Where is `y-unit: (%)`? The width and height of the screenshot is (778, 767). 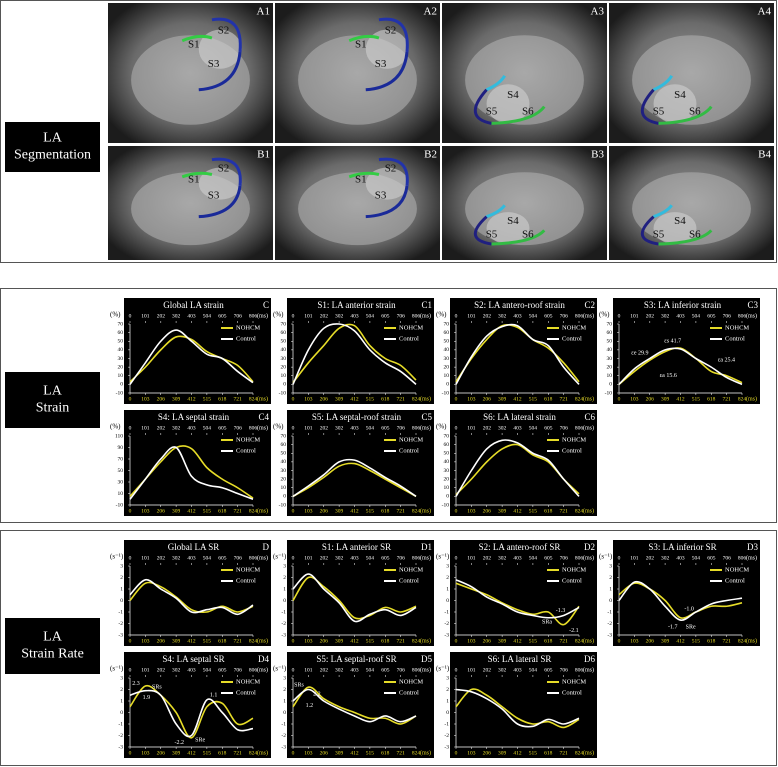 y-unit: (%) is located at coordinates (278, 427).